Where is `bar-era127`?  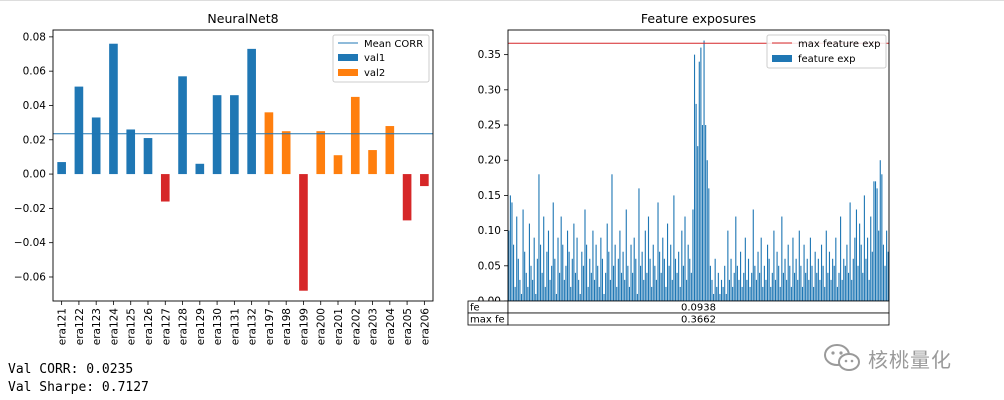 bar-era127 is located at coordinates (165, 188).